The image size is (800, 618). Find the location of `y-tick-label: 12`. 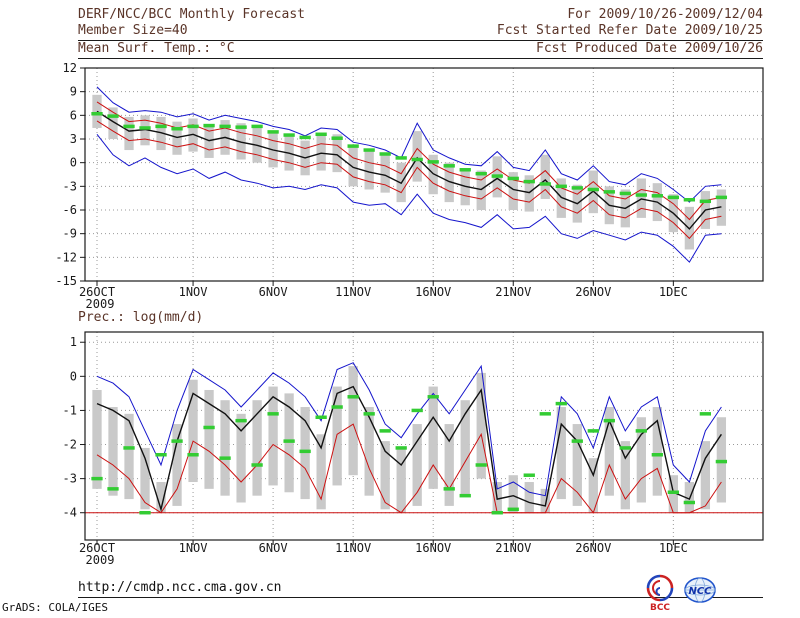

y-tick-label: 12 is located at coordinates (70, 68).